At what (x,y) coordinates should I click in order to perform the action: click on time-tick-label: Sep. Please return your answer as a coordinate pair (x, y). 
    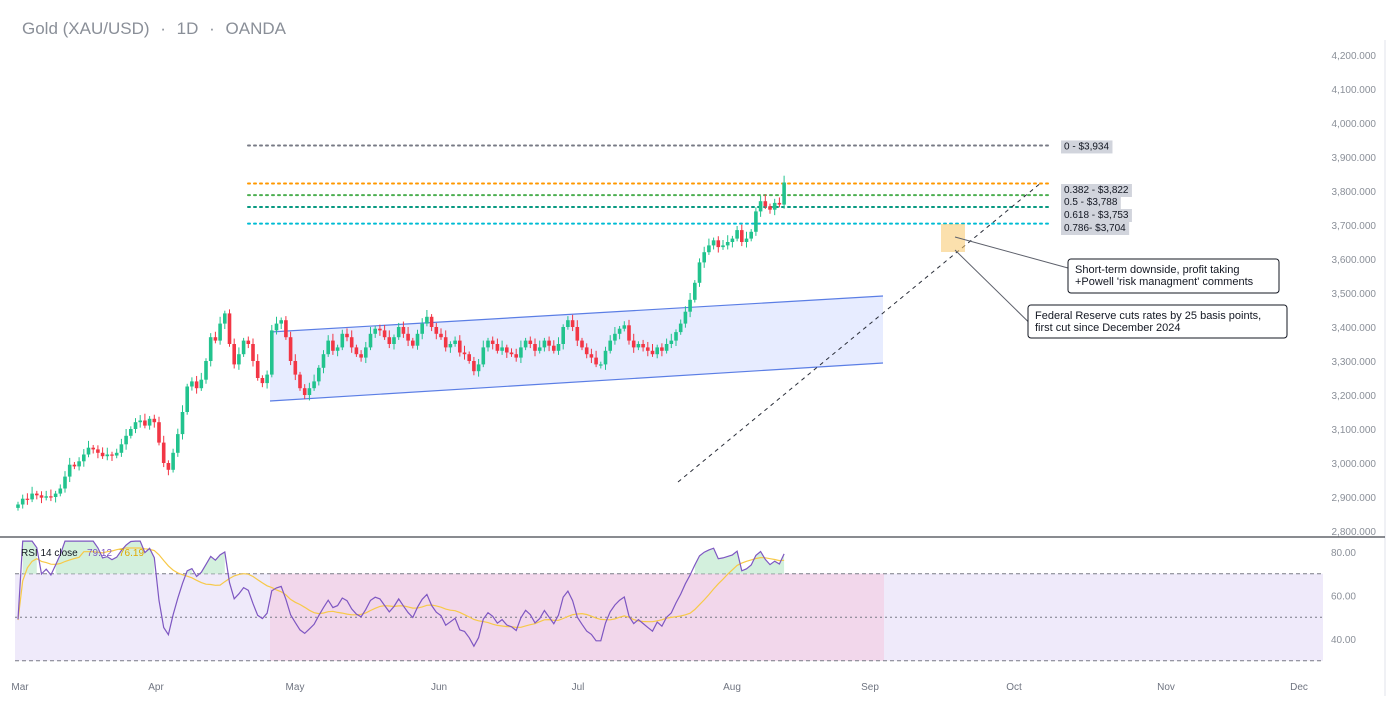
    Looking at the image, I should click on (870, 687).